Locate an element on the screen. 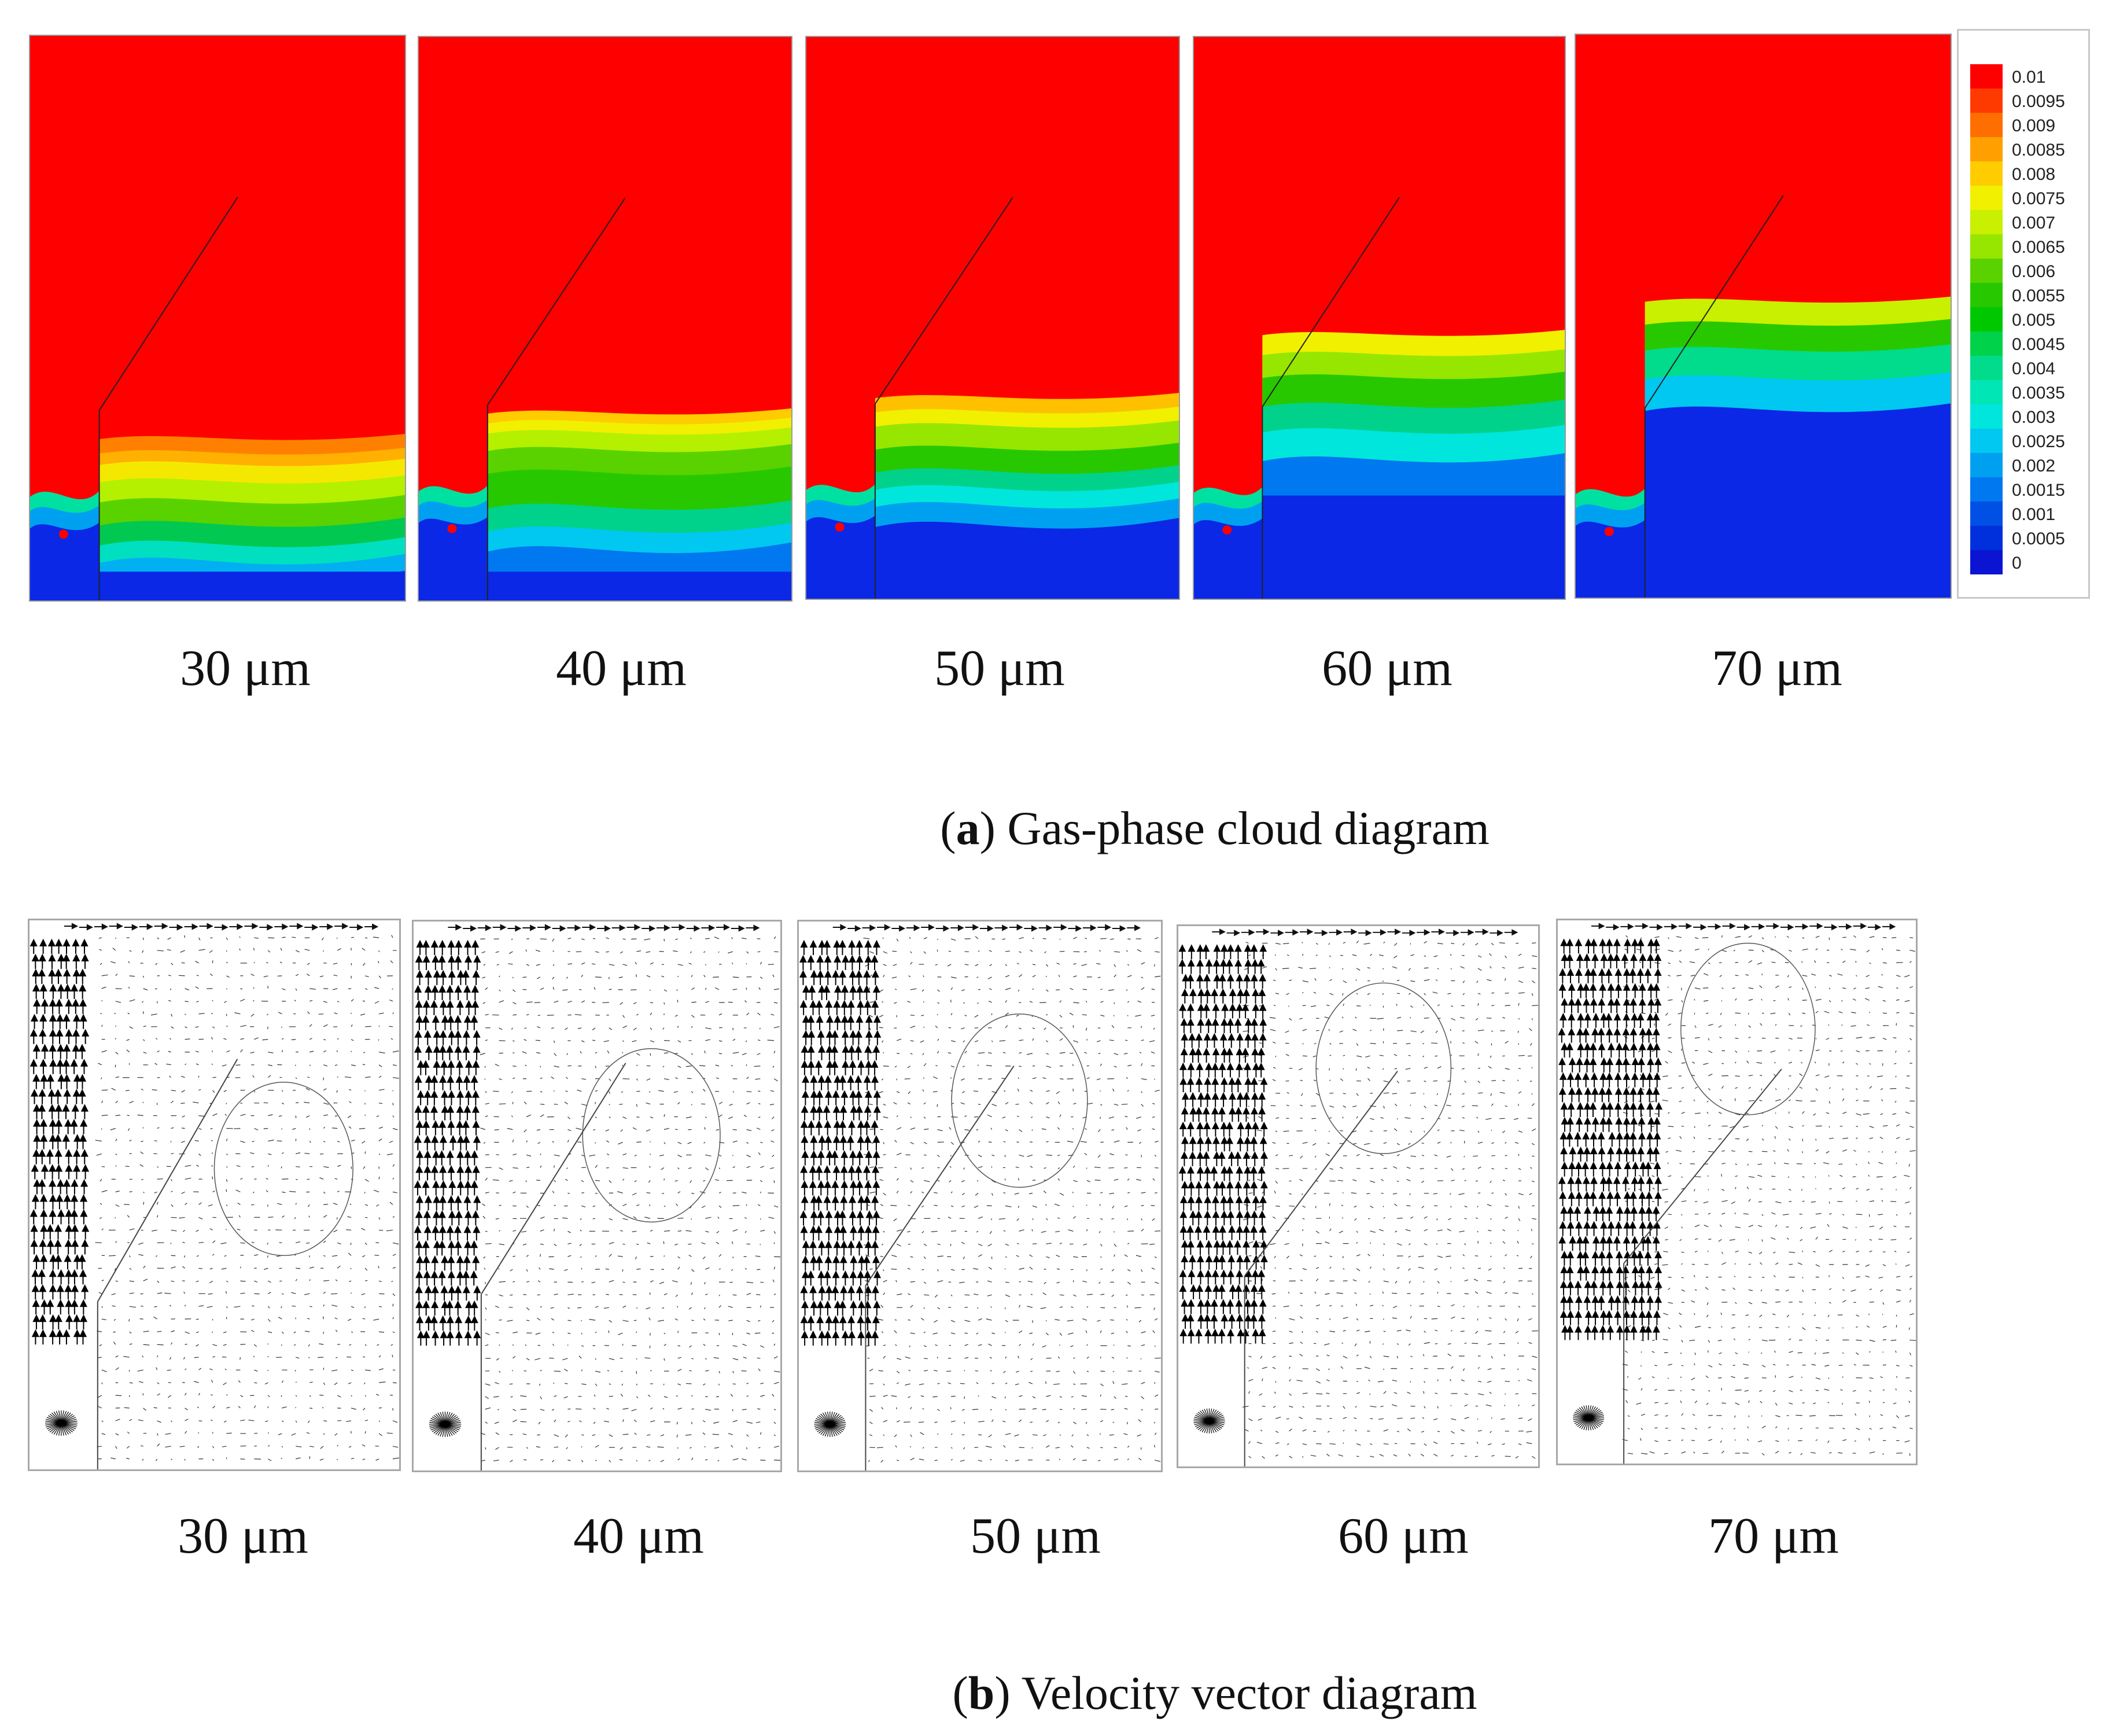 Image resolution: width=2105 pixels, height=1736 pixels. legend-label: 0.0055 is located at coordinates (2038, 295).